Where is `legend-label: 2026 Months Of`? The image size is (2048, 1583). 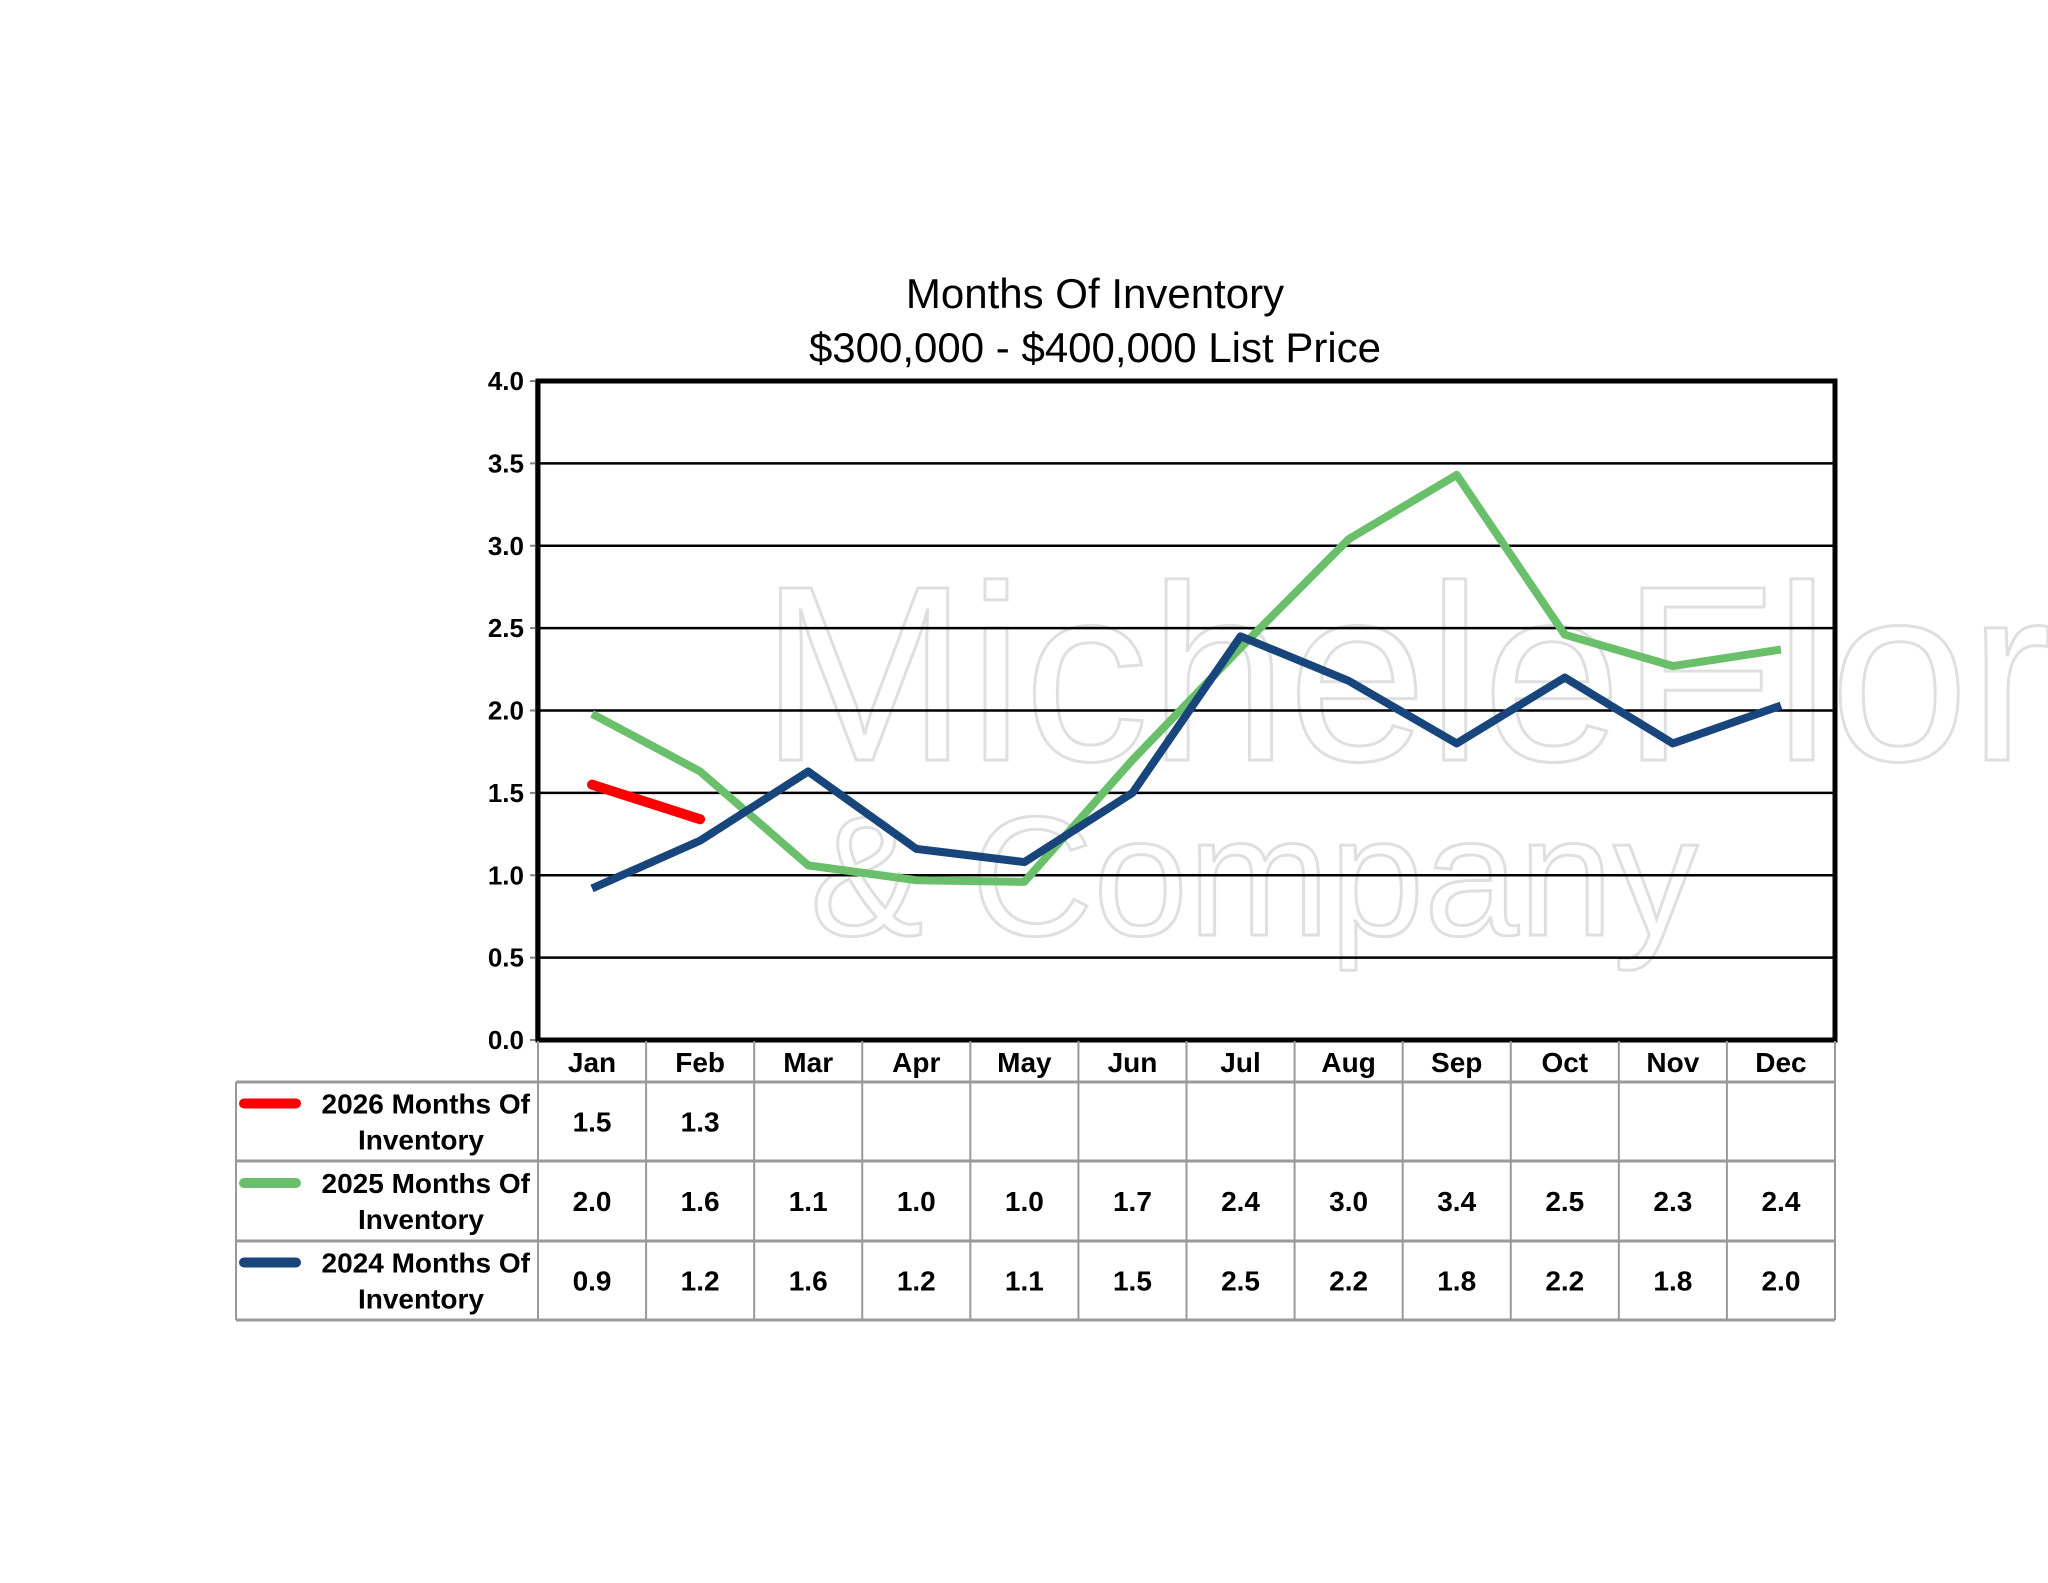 legend-label: 2026 Months Of is located at coordinates (426, 1104).